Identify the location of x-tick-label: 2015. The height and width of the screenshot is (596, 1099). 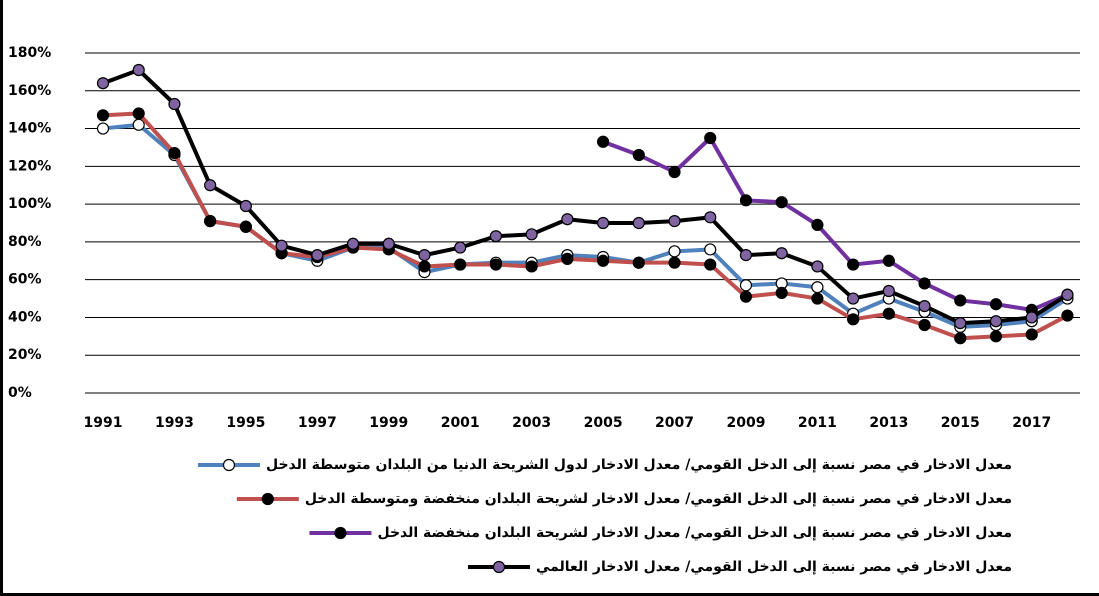
(960, 423).